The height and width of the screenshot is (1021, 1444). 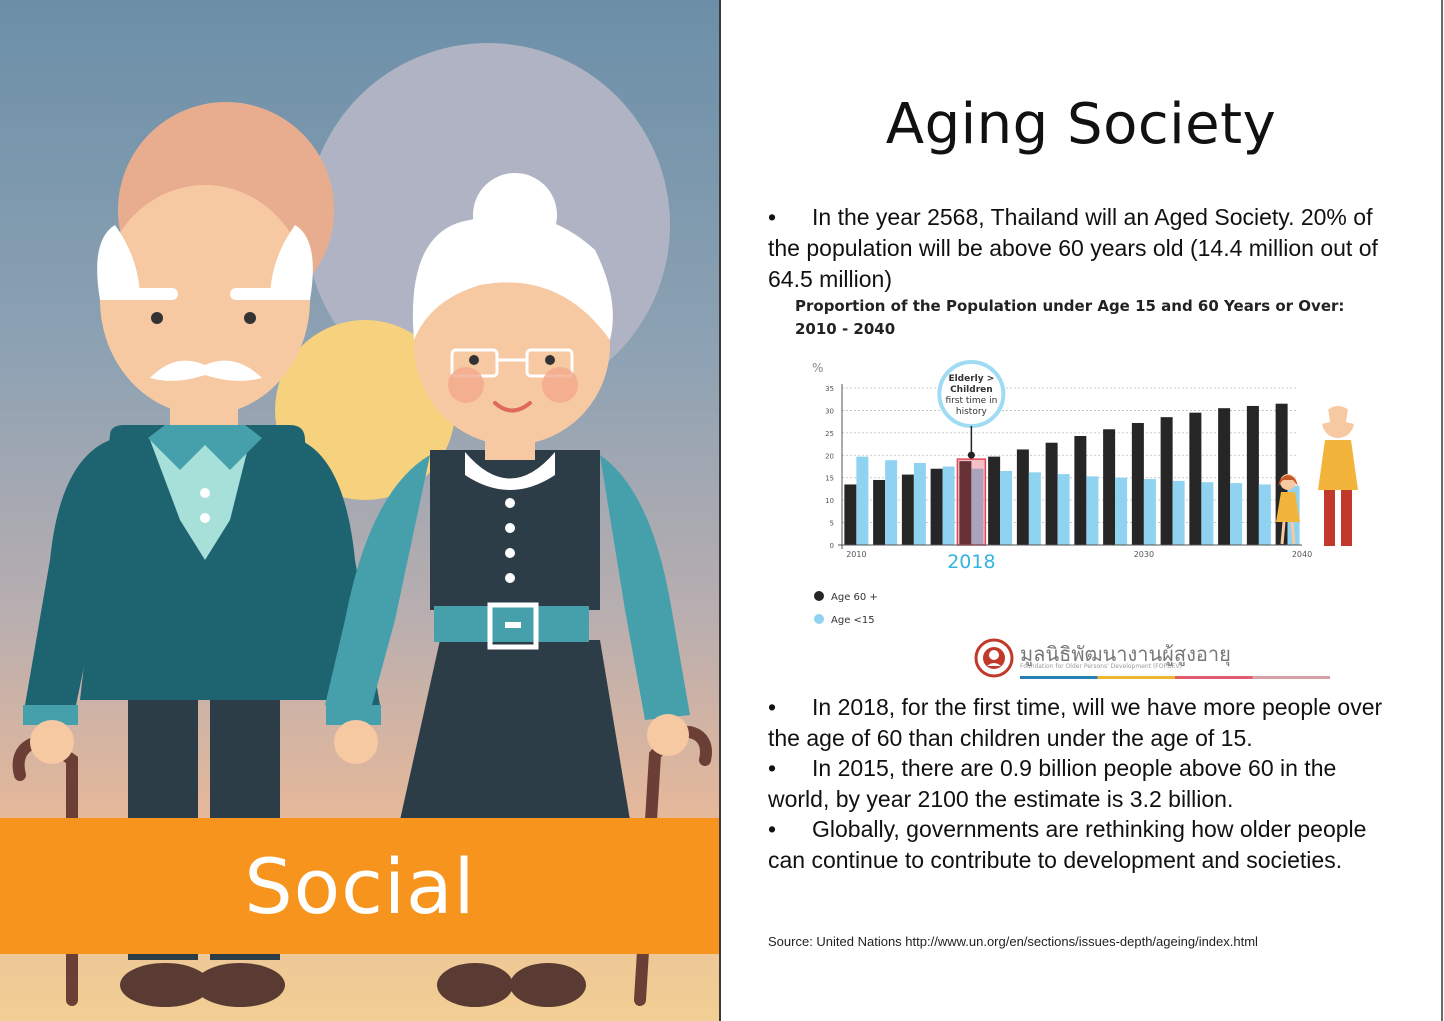 I want to click on y-tick-label: 20, so click(x=829, y=456).